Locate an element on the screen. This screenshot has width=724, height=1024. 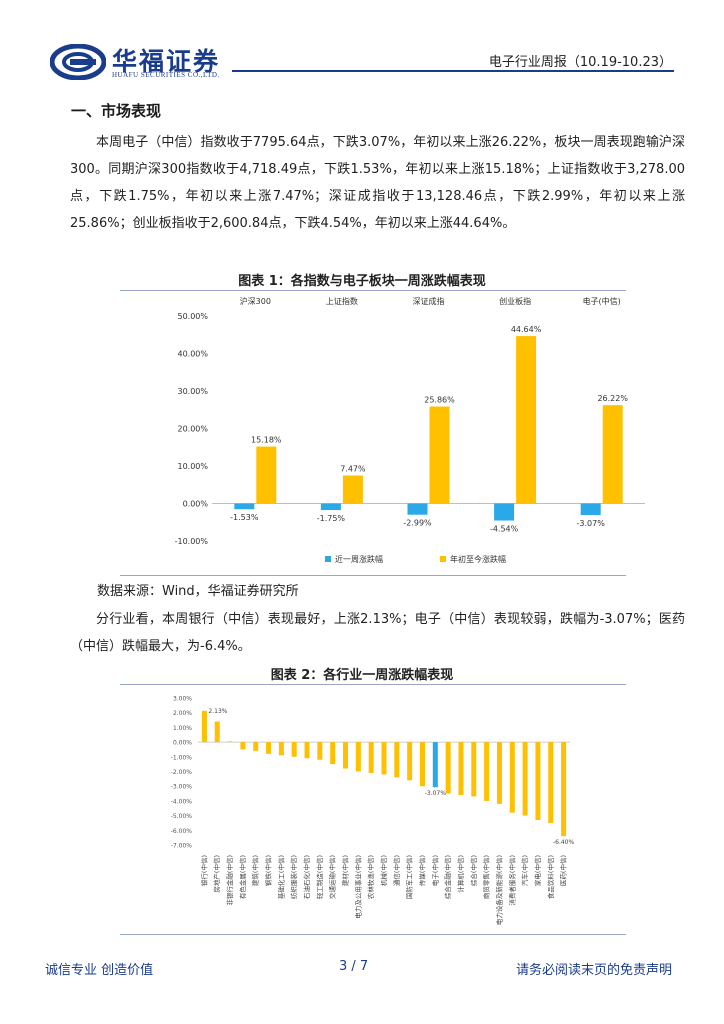
category-label: 传媒(中信) is located at coordinates (421, 870).